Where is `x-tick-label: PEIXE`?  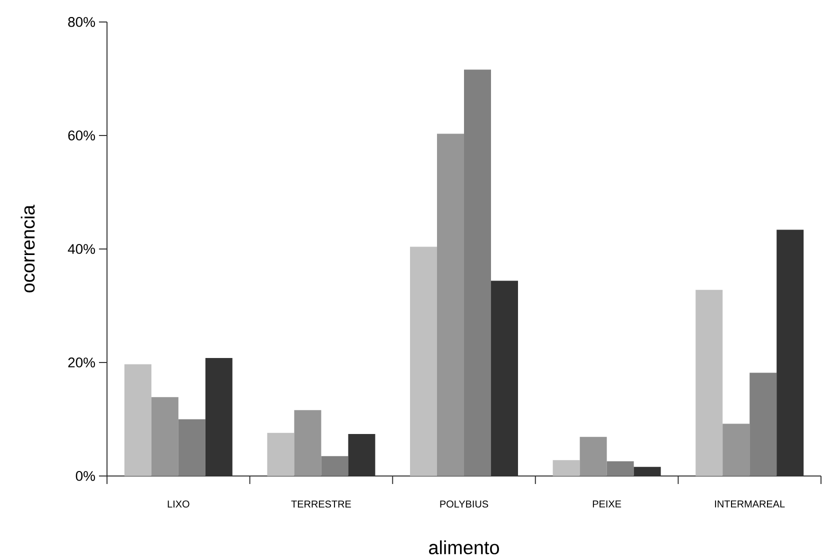
x-tick-label: PEIXE is located at coordinates (607, 504).